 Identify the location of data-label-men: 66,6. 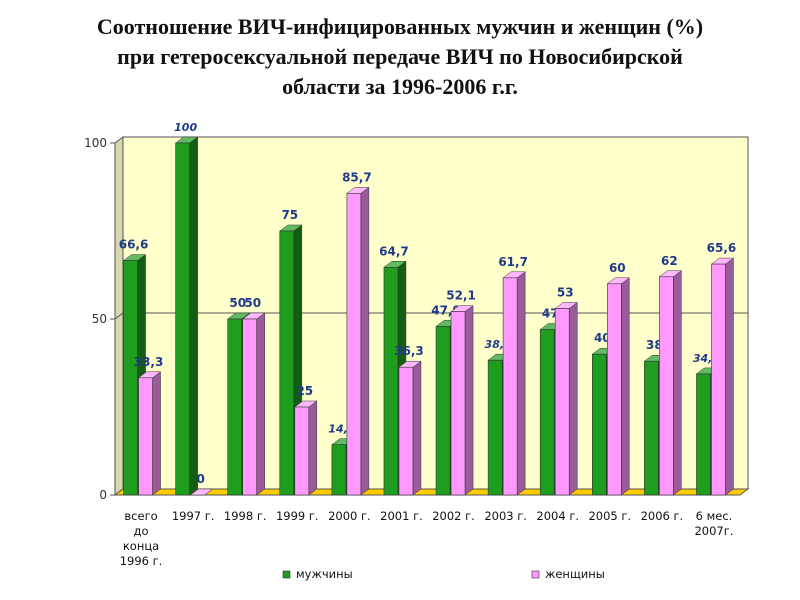
(134, 245).